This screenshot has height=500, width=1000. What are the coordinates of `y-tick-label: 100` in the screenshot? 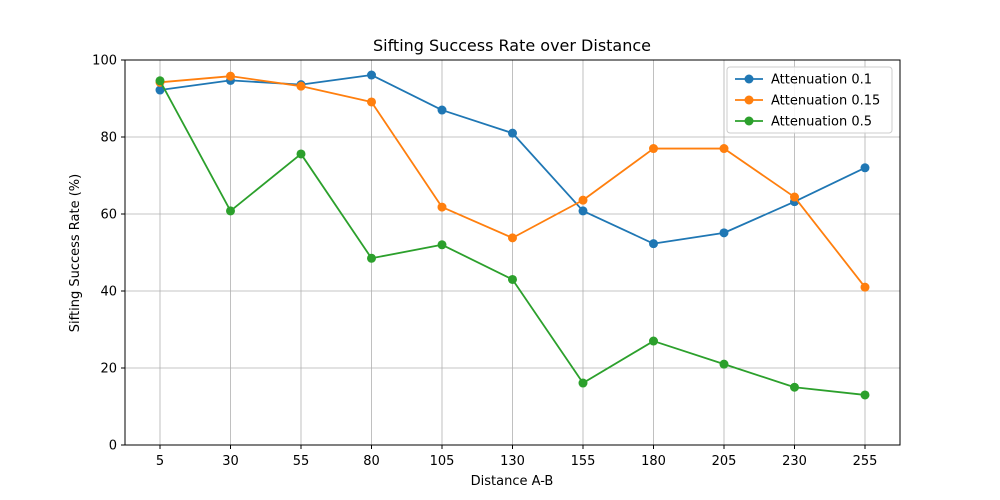 It's located at (104, 61).